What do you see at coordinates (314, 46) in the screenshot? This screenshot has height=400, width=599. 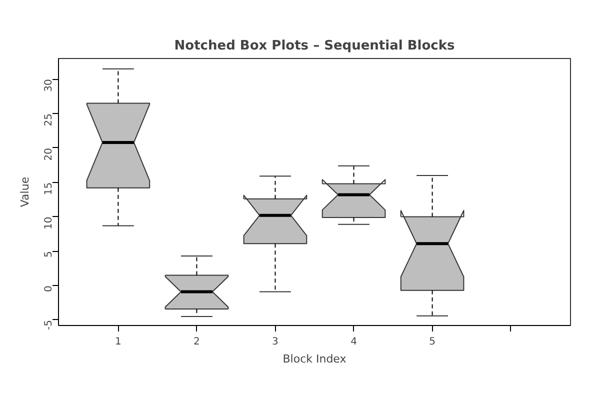 I see `chart-title: Notched Box Plots – Sequential Blocks` at bounding box center [314, 46].